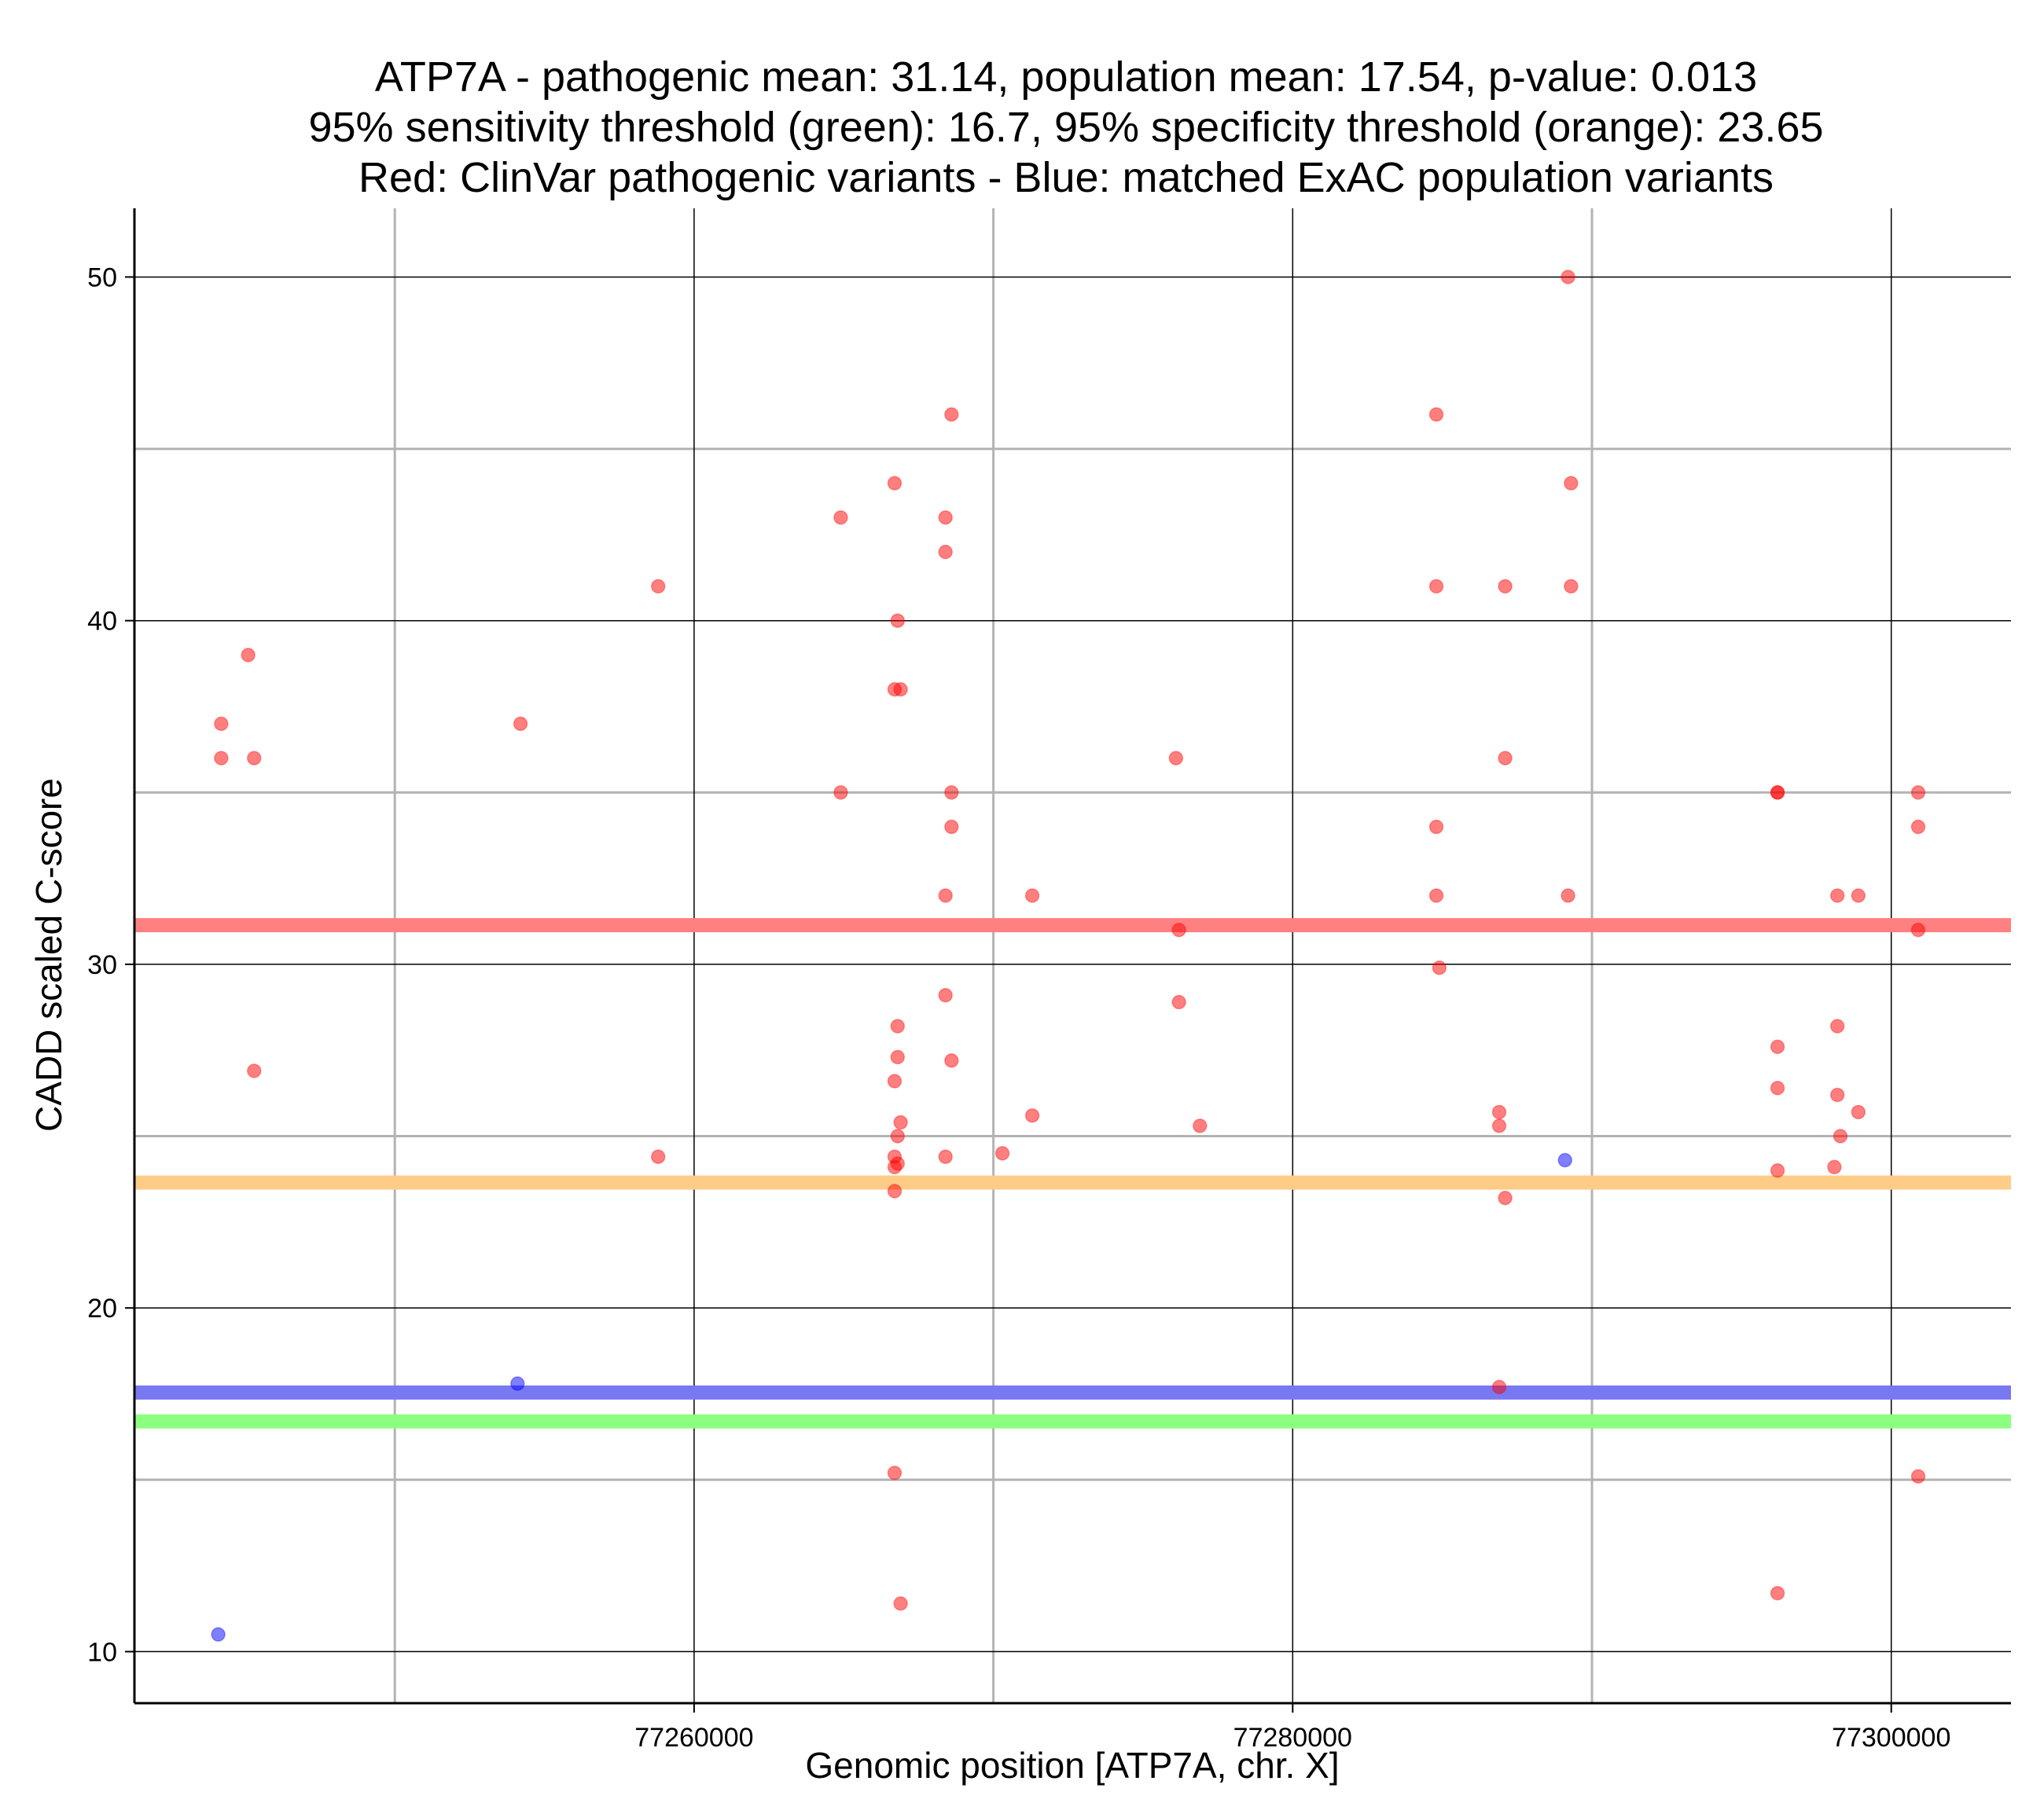 The image size is (2044, 1814). I want to click on x-ticks: 77260000 77280000 77300000, so click(1292, 1728).